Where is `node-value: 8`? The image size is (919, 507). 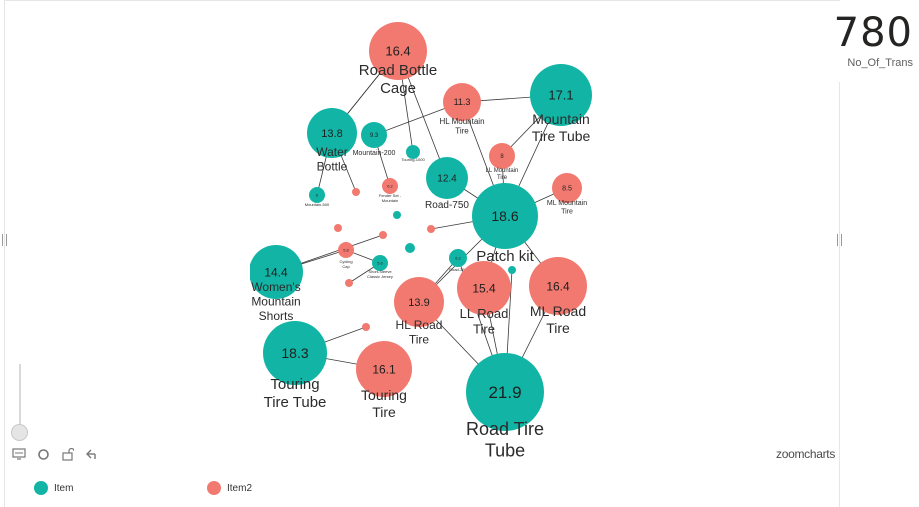 node-value: 8 is located at coordinates (502, 157).